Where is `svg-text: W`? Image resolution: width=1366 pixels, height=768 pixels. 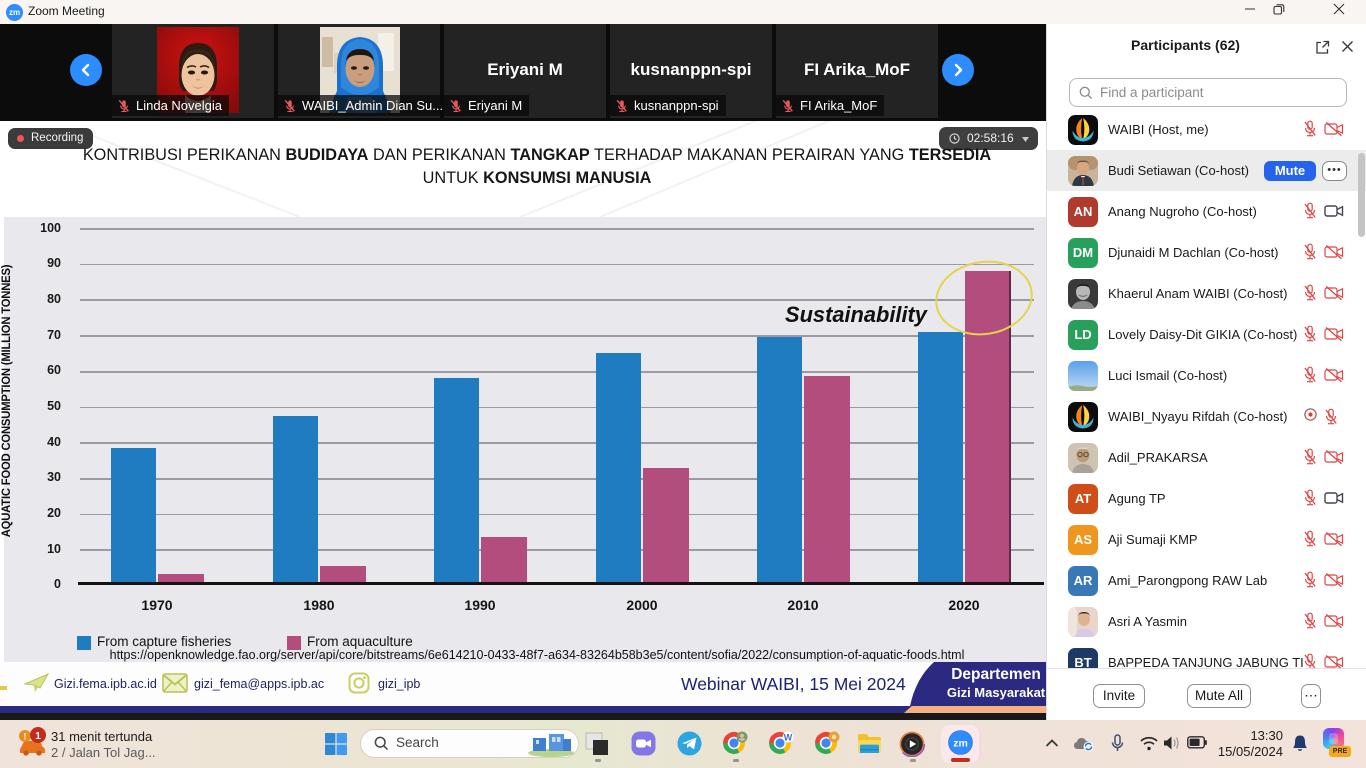
svg-text: W is located at coordinates (788, 737).